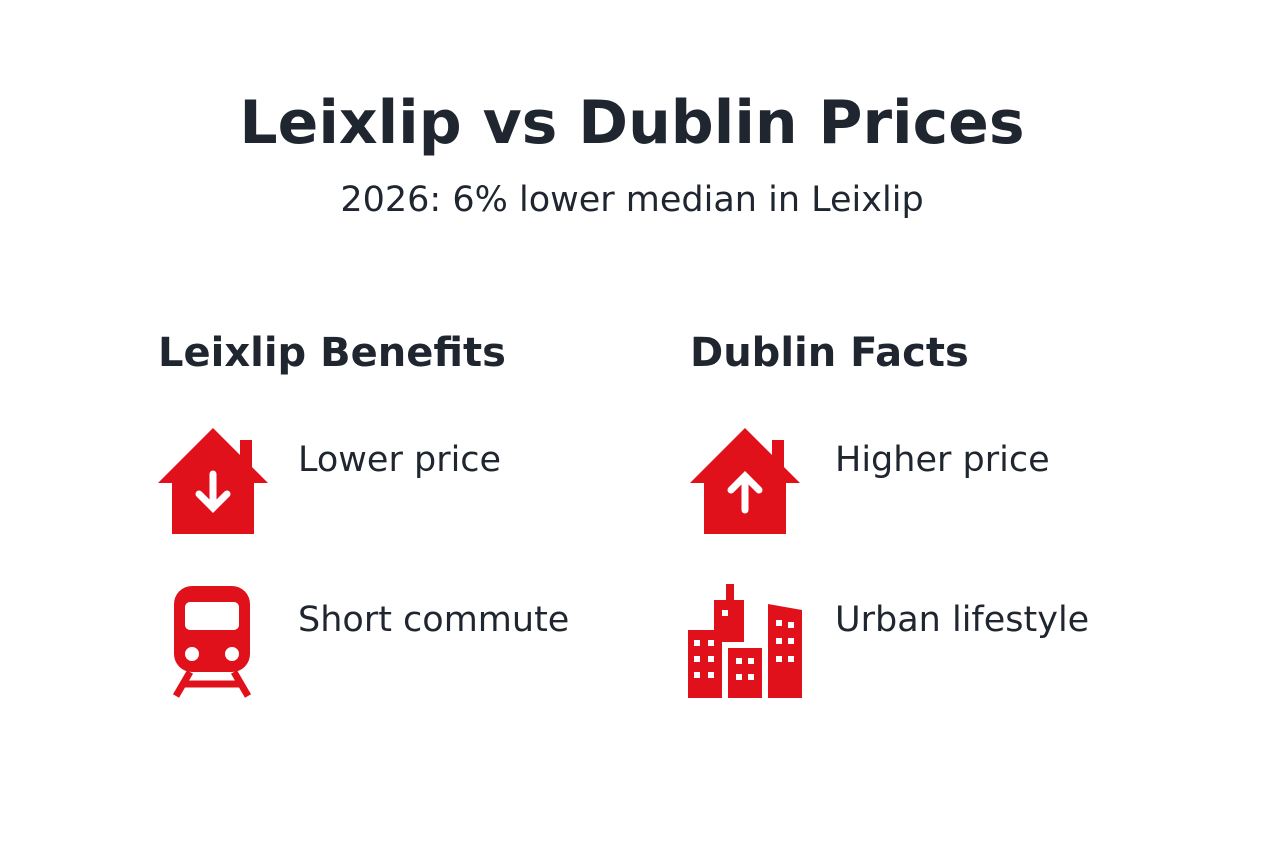  I want to click on subtitle: 2026: 6% lower median in Leixlip, so click(632, 200).